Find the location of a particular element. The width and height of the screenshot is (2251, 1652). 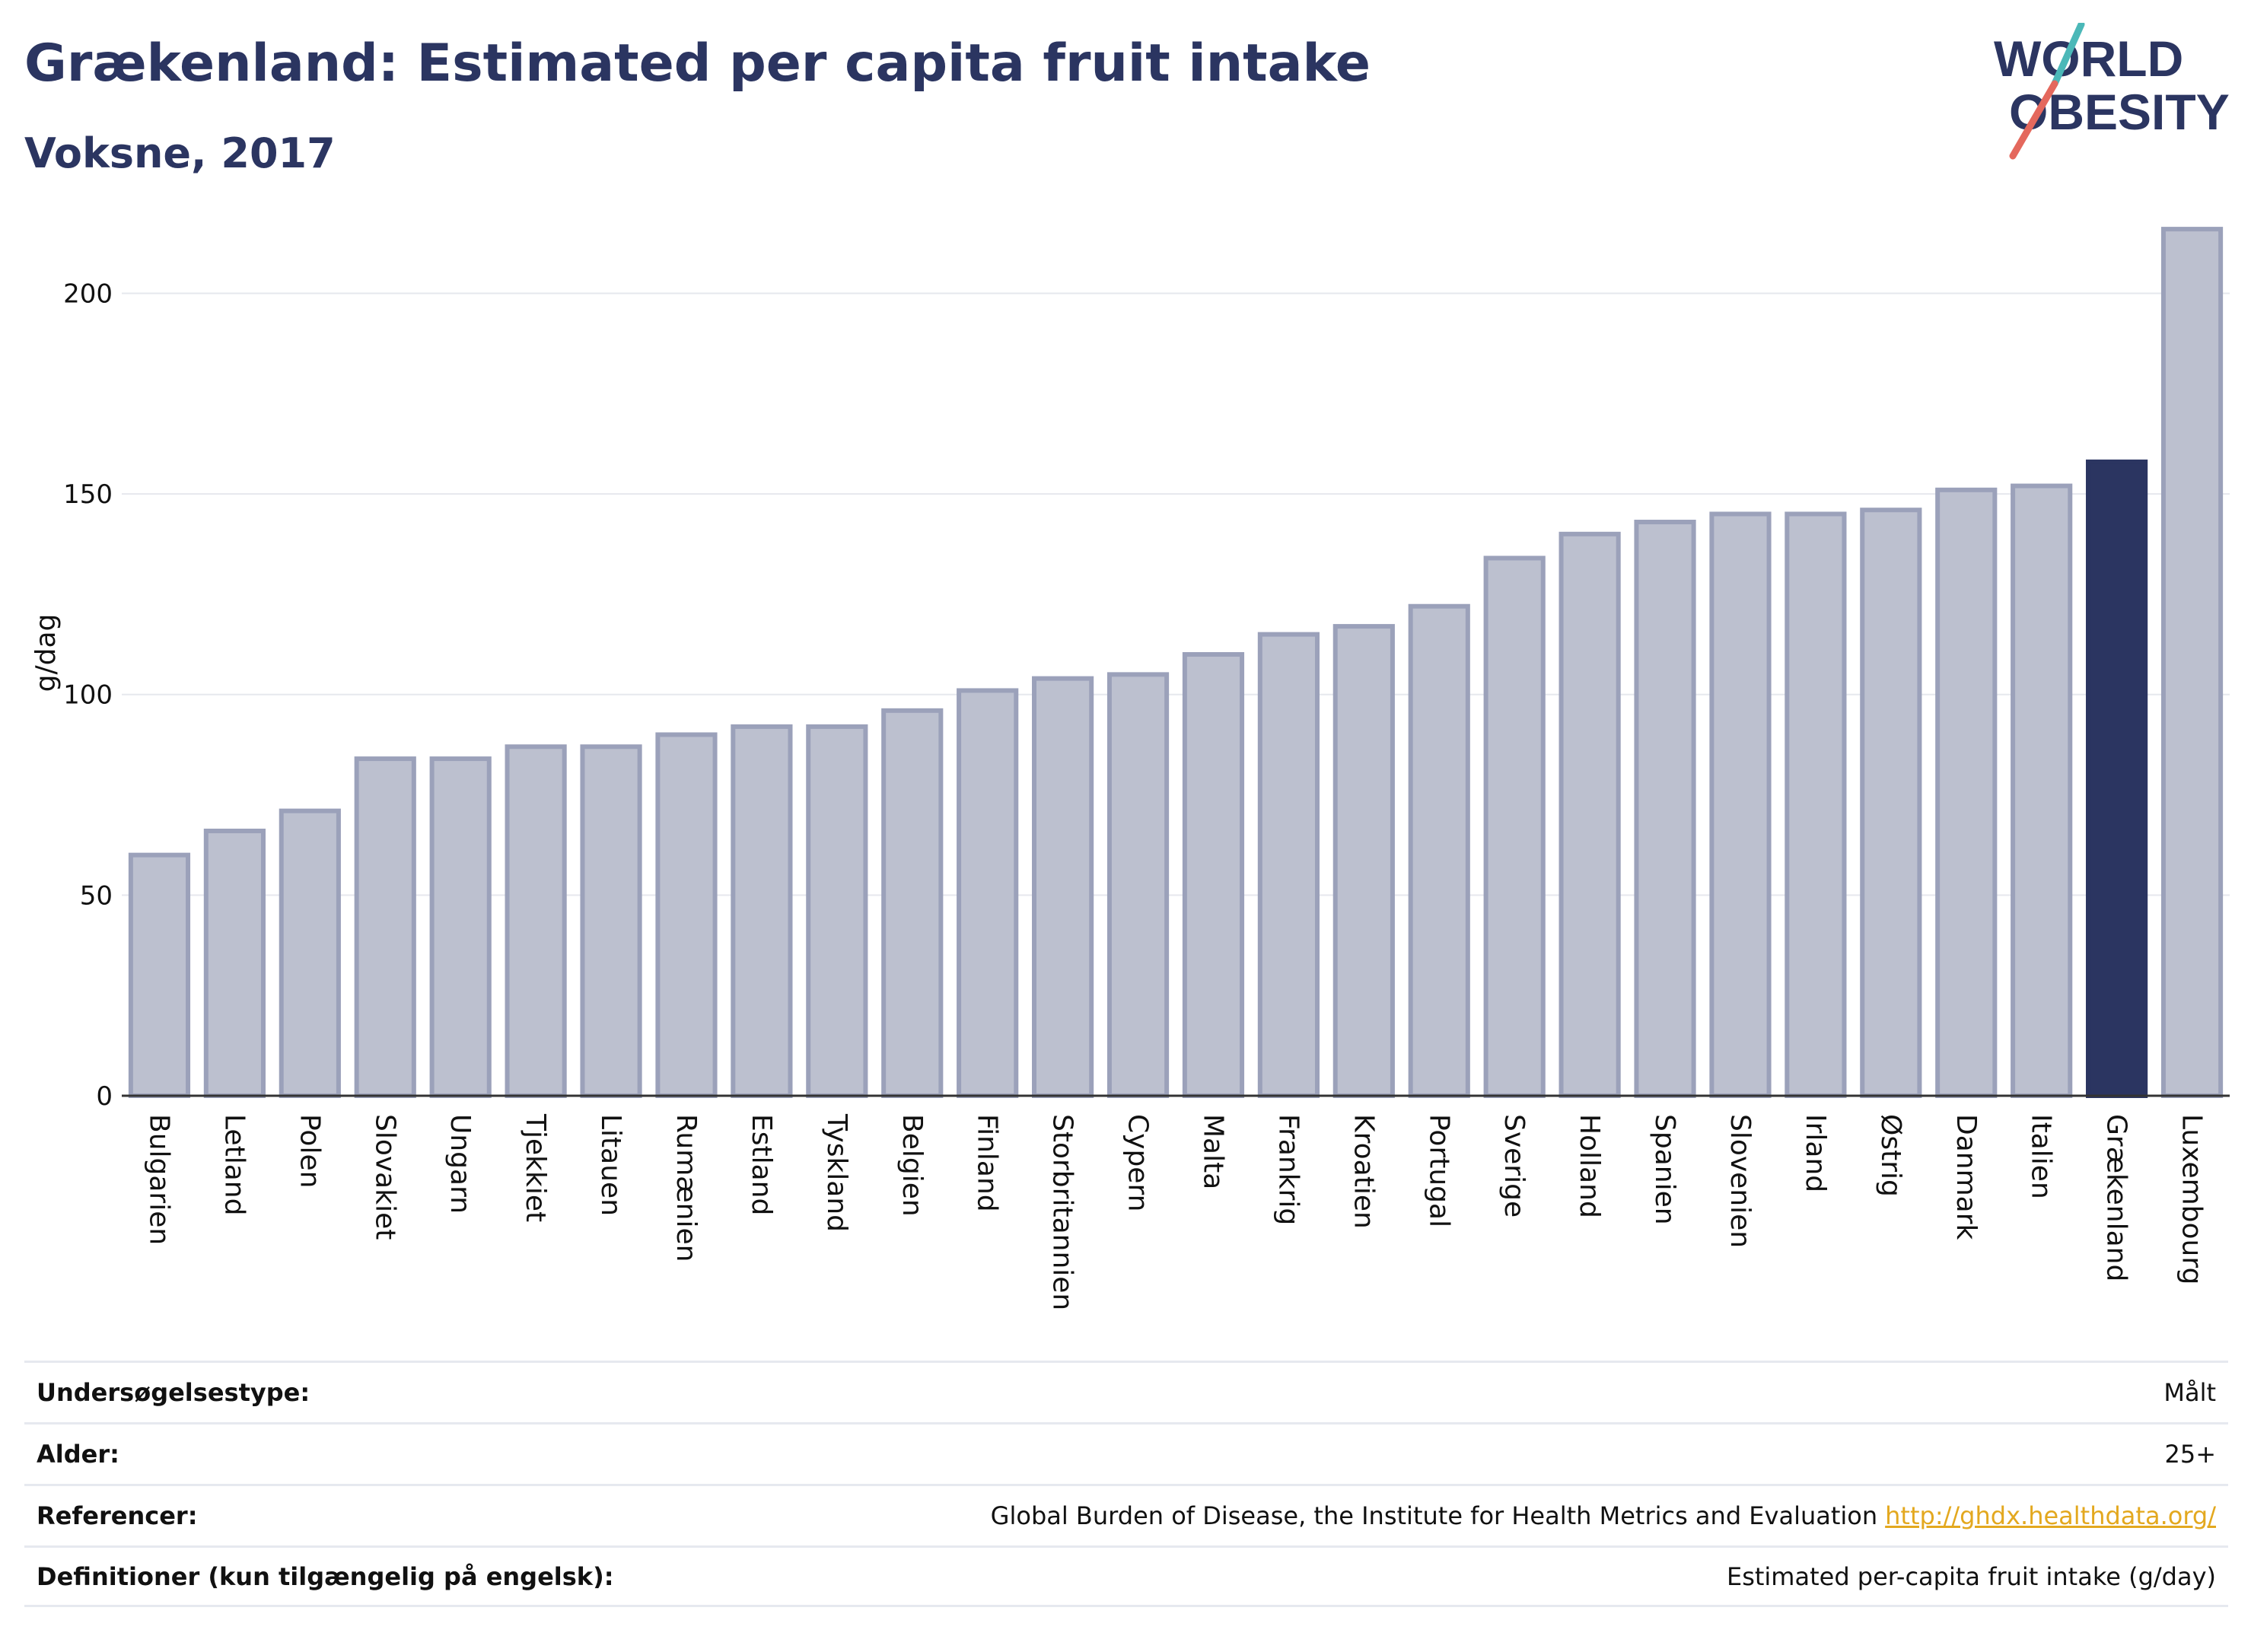

x-tick-label: Slovakiet is located at coordinates (384, 1177).